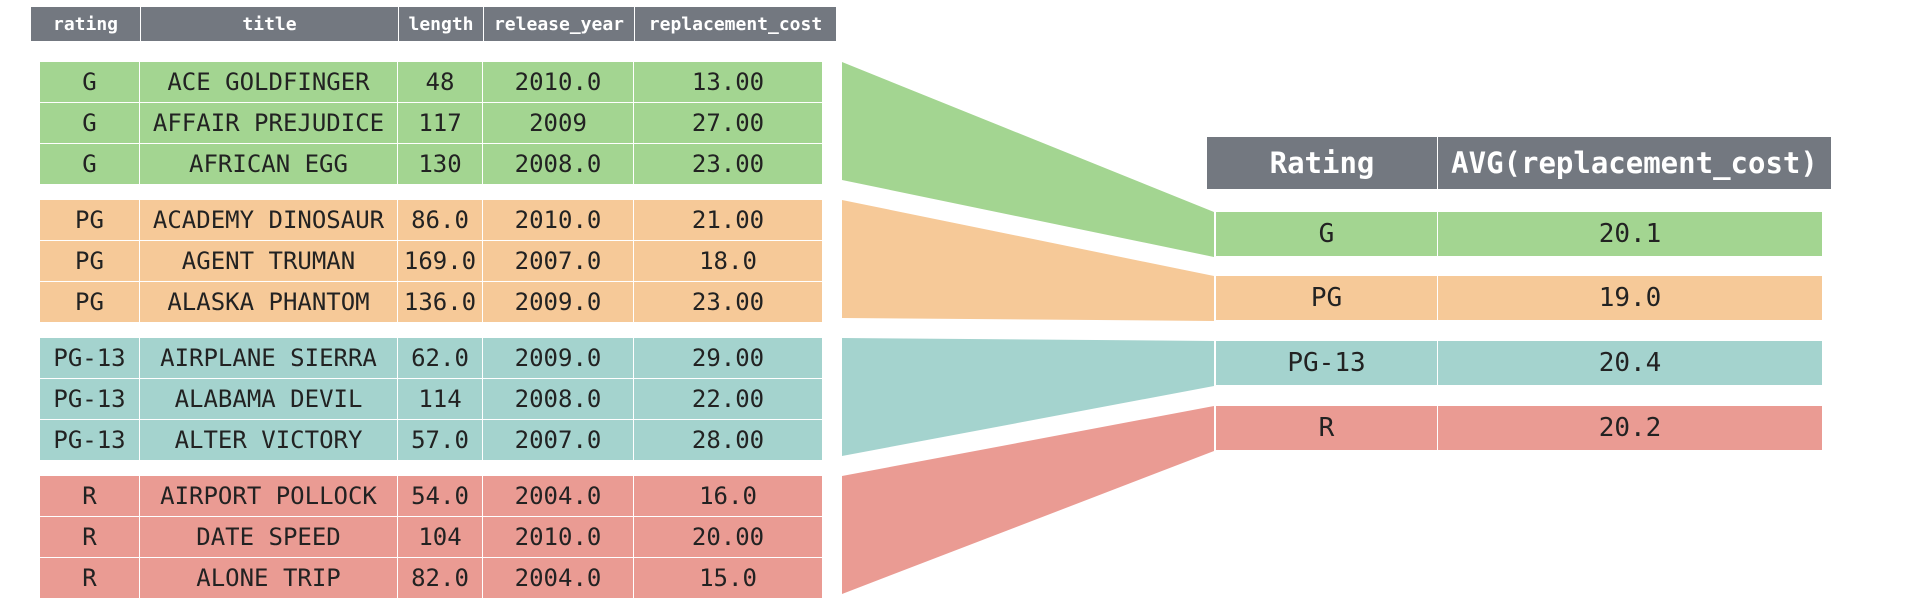  What do you see at coordinates (728, 440) in the screenshot?
I see `cell-replacement-cost: 28.00` at bounding box center [728, 440].